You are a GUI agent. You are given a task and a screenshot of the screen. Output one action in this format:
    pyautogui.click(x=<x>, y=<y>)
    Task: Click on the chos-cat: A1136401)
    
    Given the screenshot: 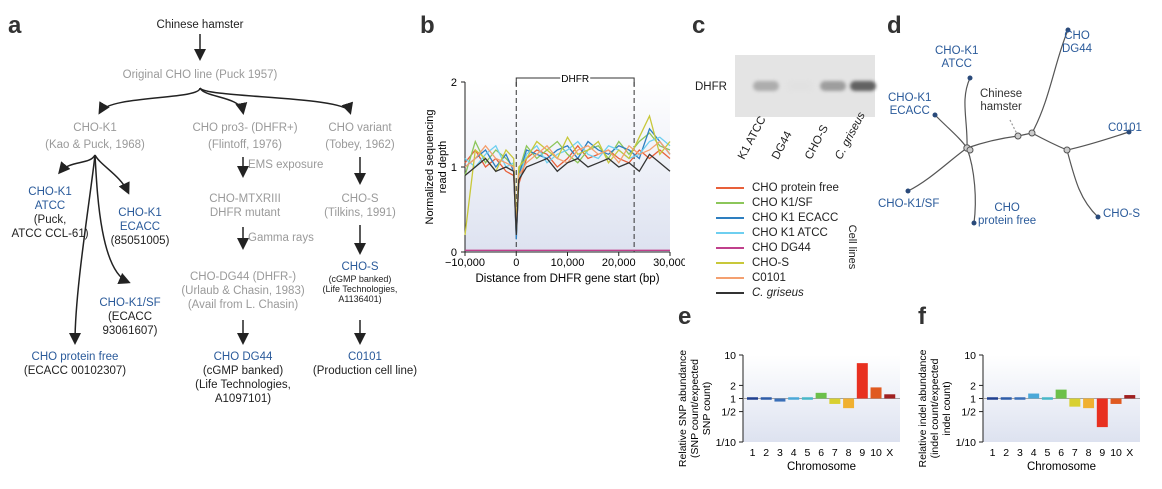 What is the action you would take?
    pyautogui.click(x=360, y=299)
    